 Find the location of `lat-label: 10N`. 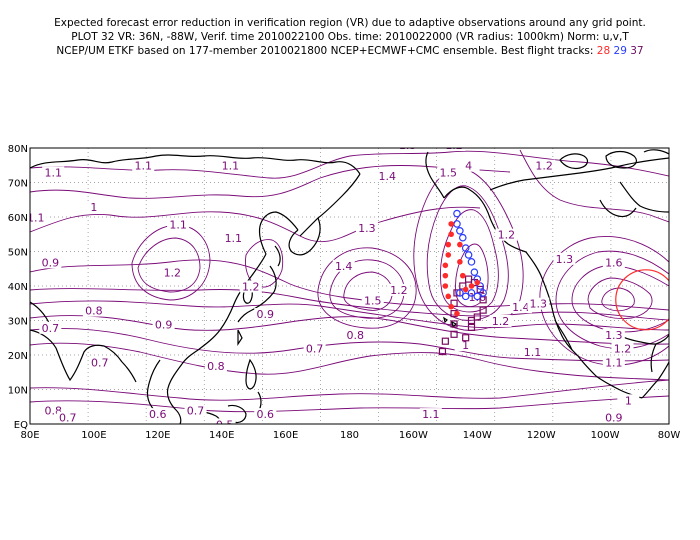

lat-label: 10N is located at coordinates (18, 391).